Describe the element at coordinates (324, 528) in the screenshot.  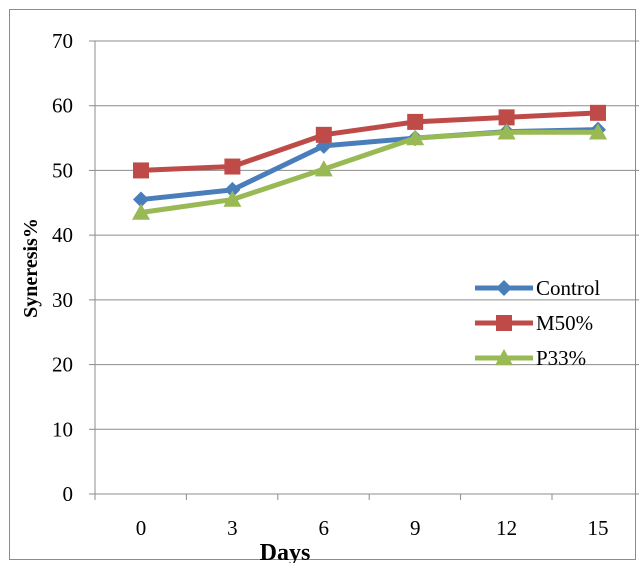
I see `x-tick-label: 6` at that location.